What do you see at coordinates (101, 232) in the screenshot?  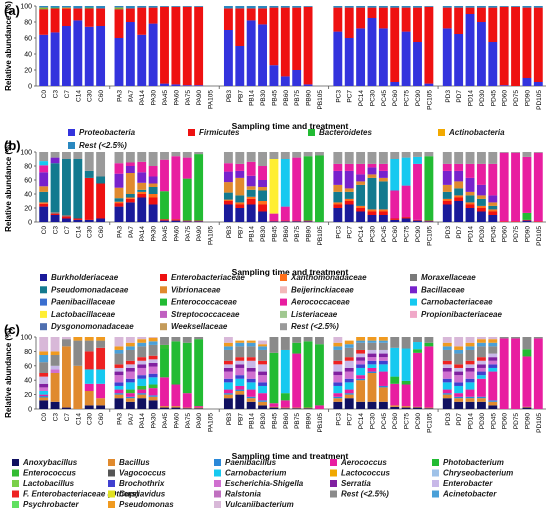 I see `x-tick-label: C60` at bounding box center [101, 232].